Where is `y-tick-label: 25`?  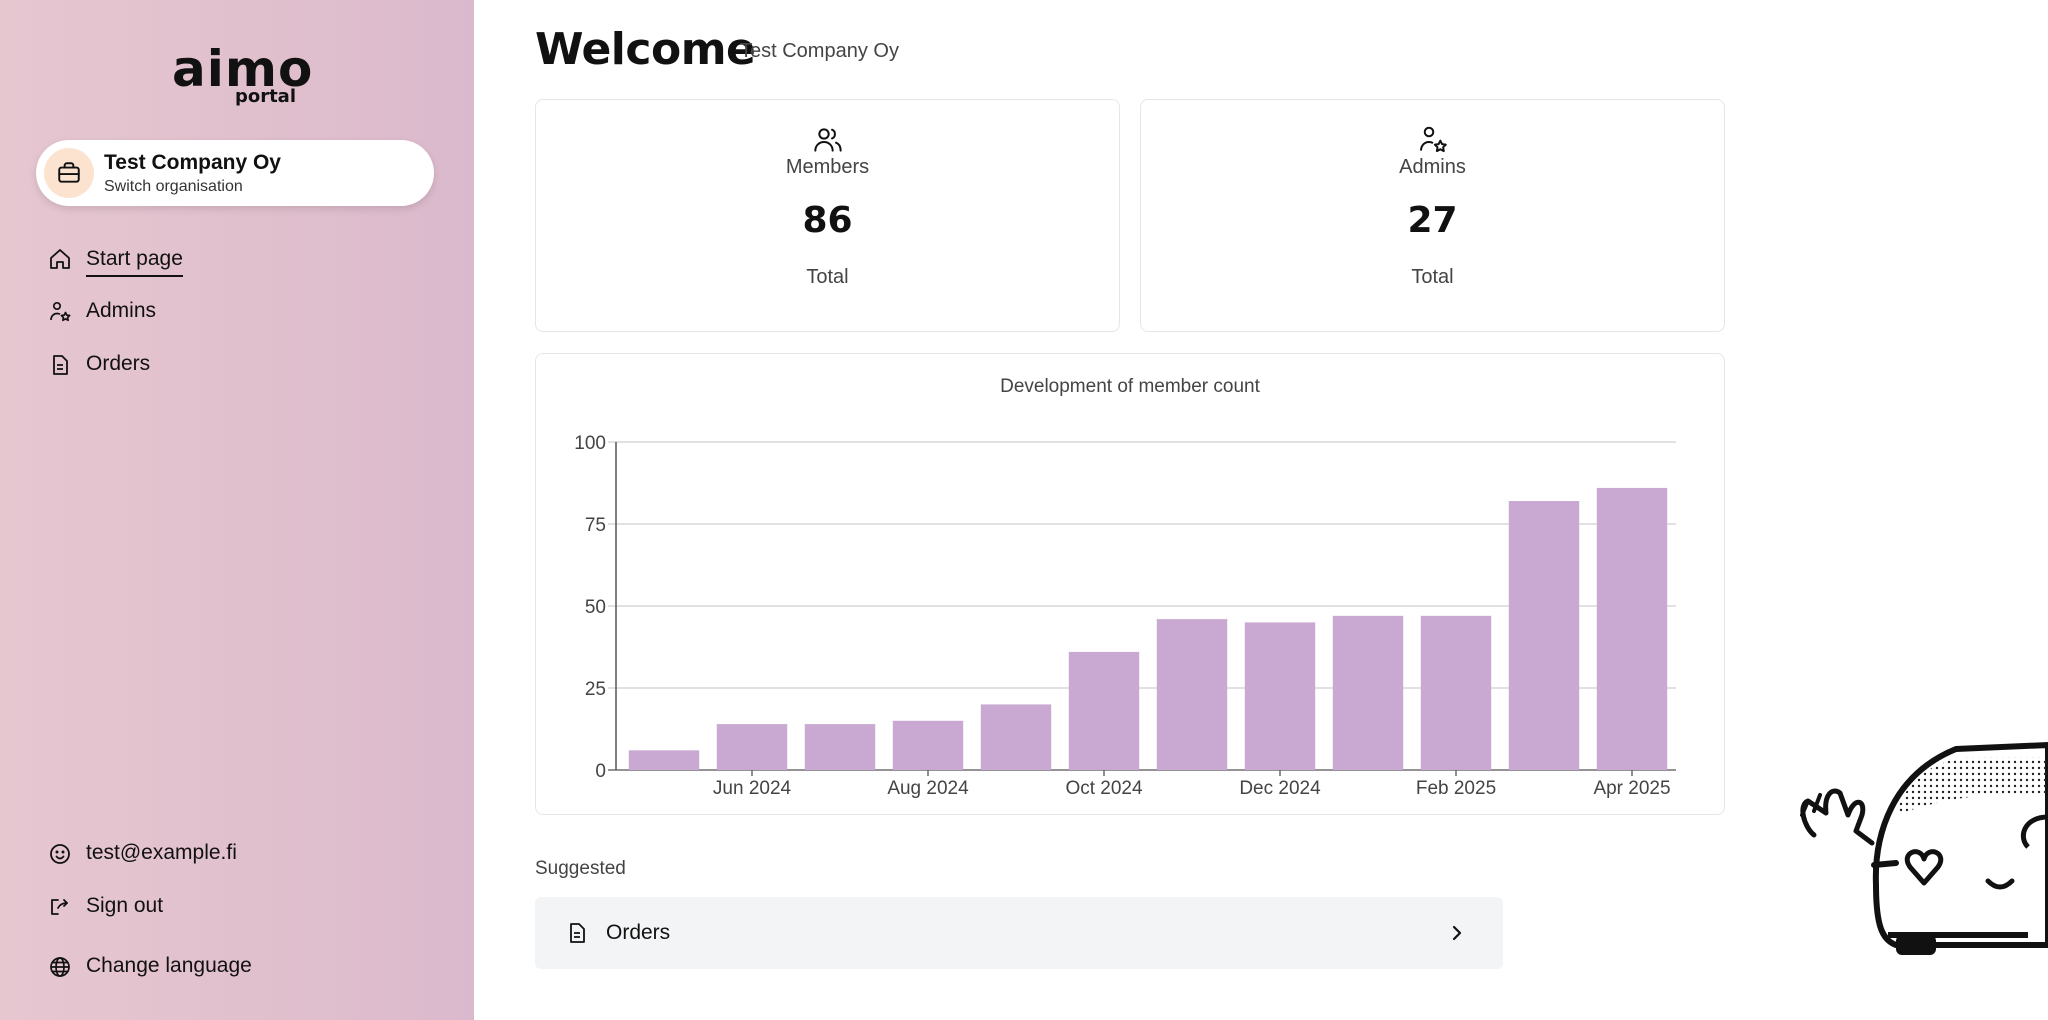
y-tick-label: 25 is located at coordinates (595, 689).